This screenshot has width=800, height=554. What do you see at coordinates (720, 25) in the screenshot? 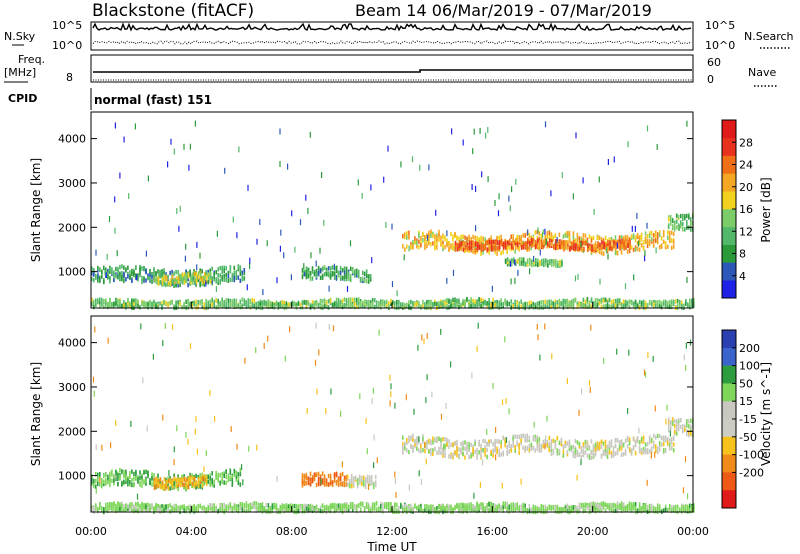
I see `noise-tick-top-right: 10^5` at bounding box center [720, 25].